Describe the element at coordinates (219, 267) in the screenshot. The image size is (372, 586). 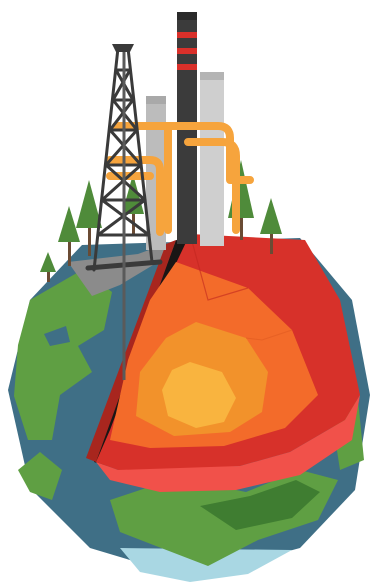
I see `cutaway-facet-lines` at that location.